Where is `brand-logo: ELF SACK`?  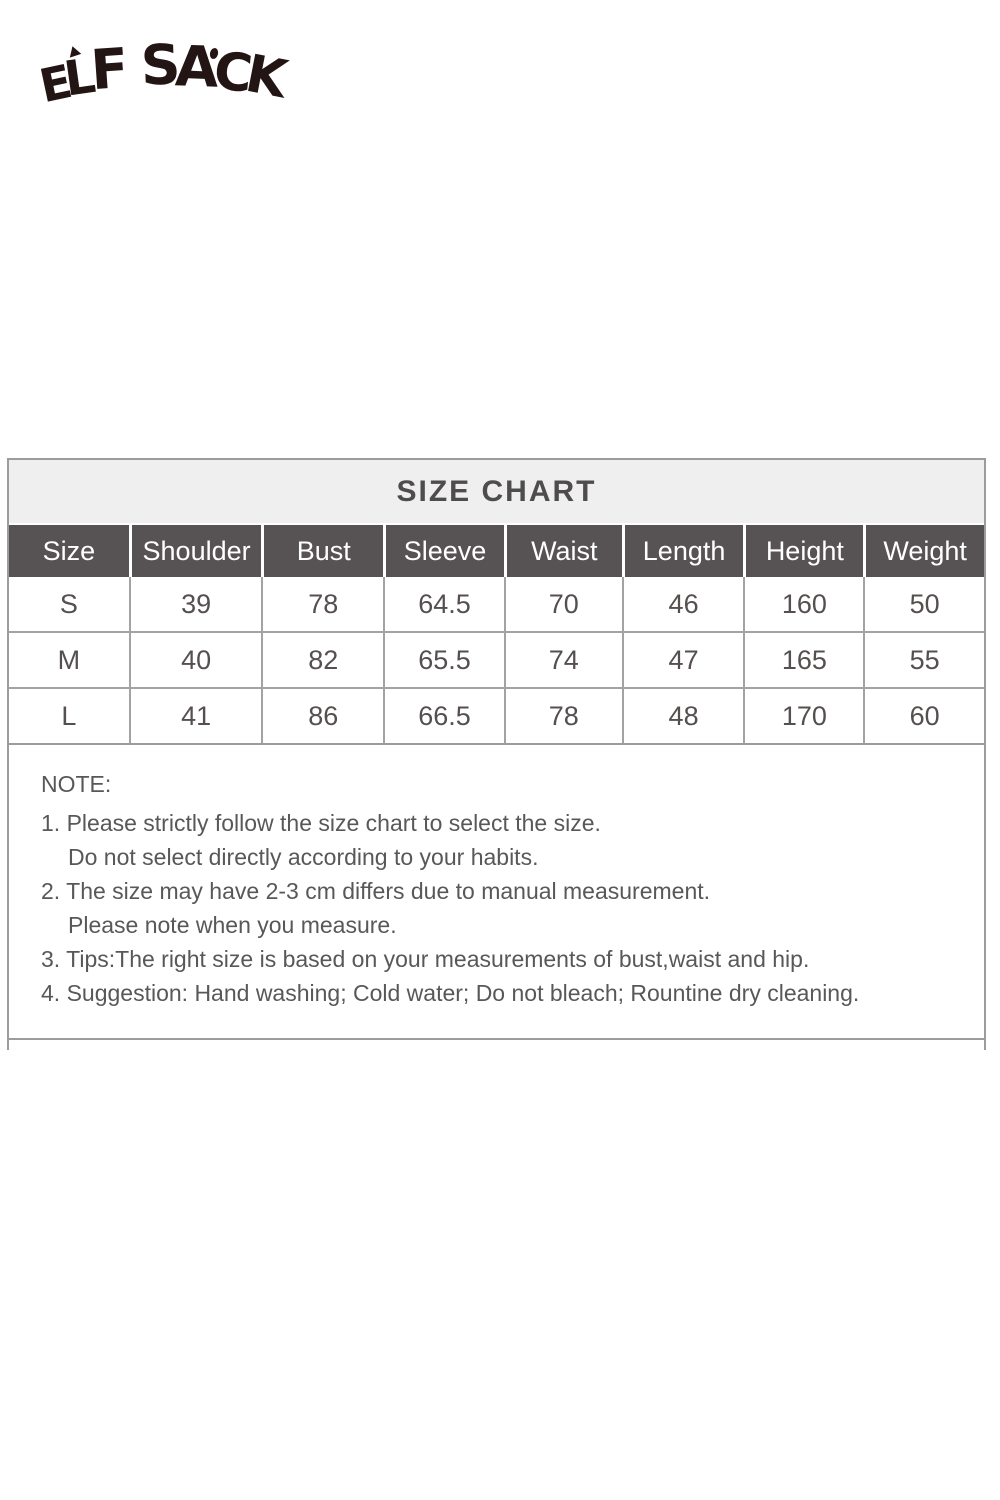 brand-logo: ELF SACK is located at coordinates (162, 78).